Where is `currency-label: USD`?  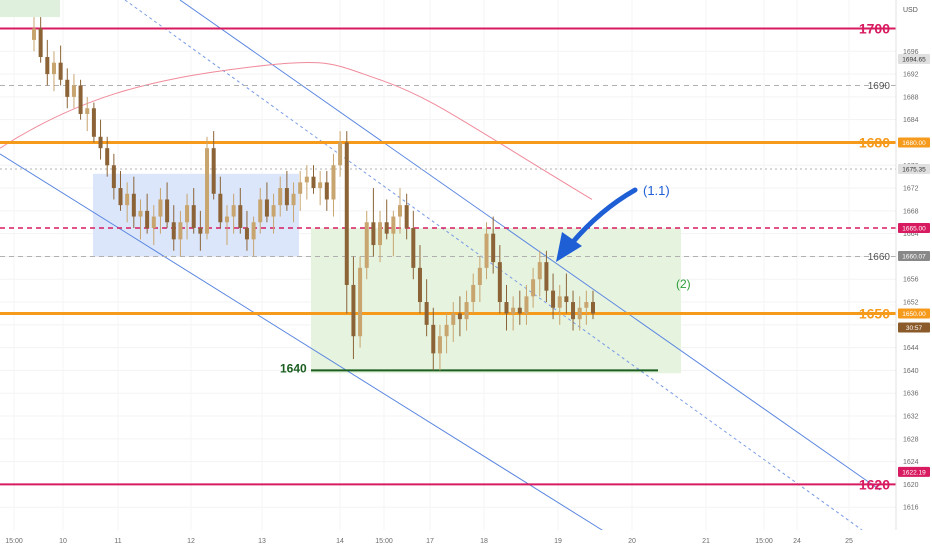
currency-label: USD is located at coordinates (910, 10).